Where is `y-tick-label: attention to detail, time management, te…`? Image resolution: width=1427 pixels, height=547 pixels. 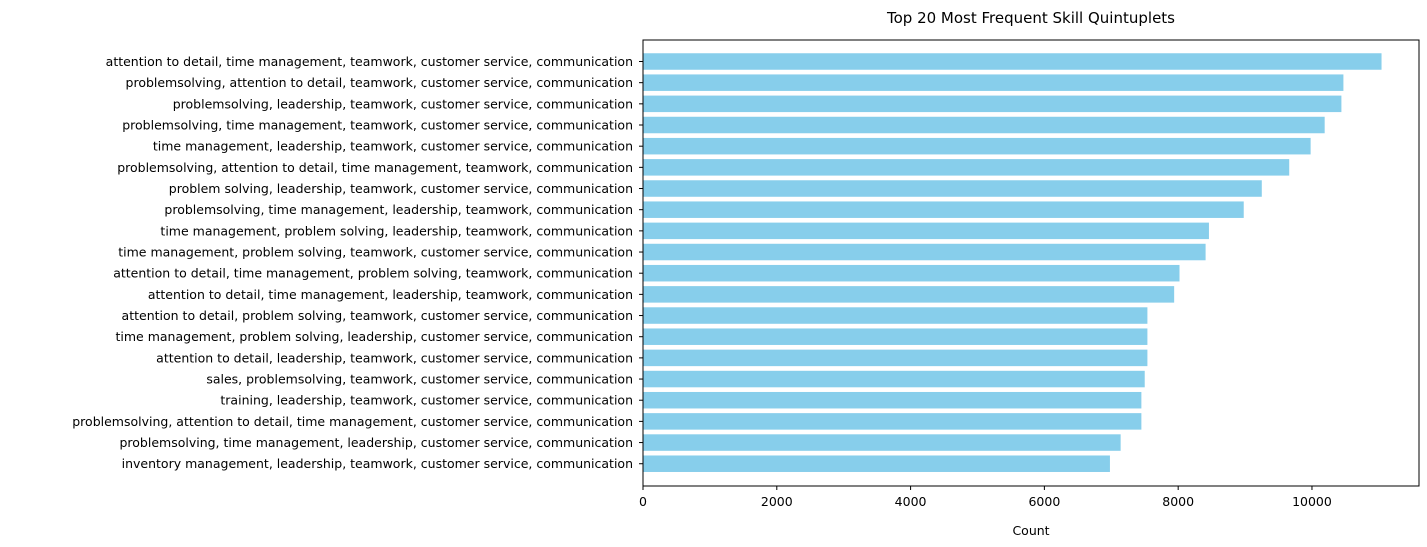
y-tick-label: attention to detail, time management, te… is located at coordinates (369, 61).